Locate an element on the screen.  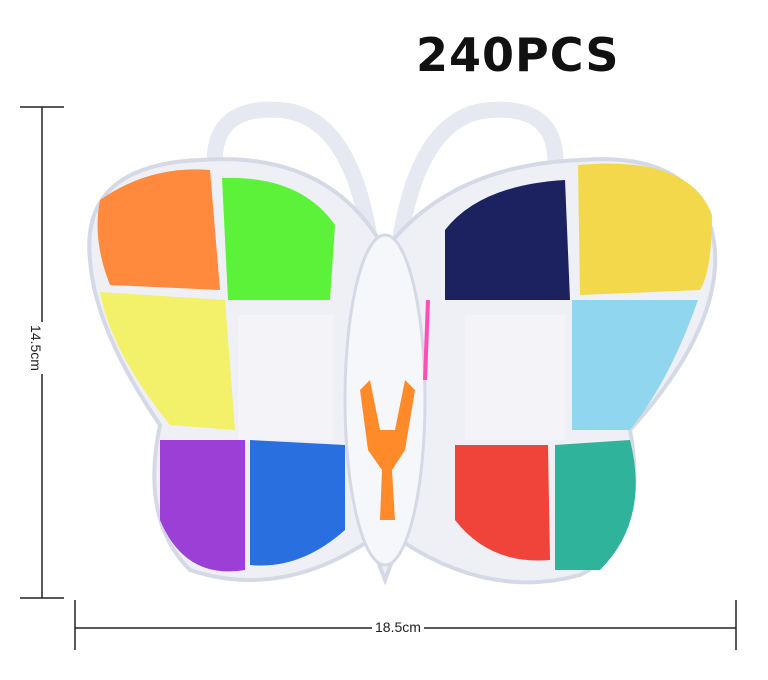
loom-tool is located at coordinates (387, 450).